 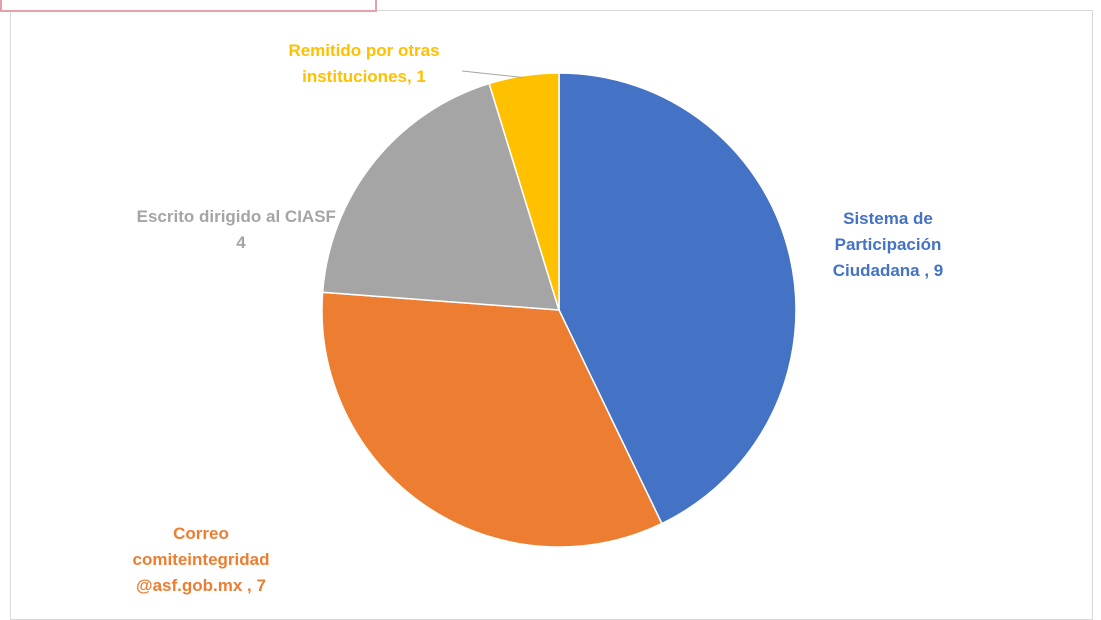 I want to click on data-label: Sistema de Participación Ciudadana , 9, so click(x=888, y=244).